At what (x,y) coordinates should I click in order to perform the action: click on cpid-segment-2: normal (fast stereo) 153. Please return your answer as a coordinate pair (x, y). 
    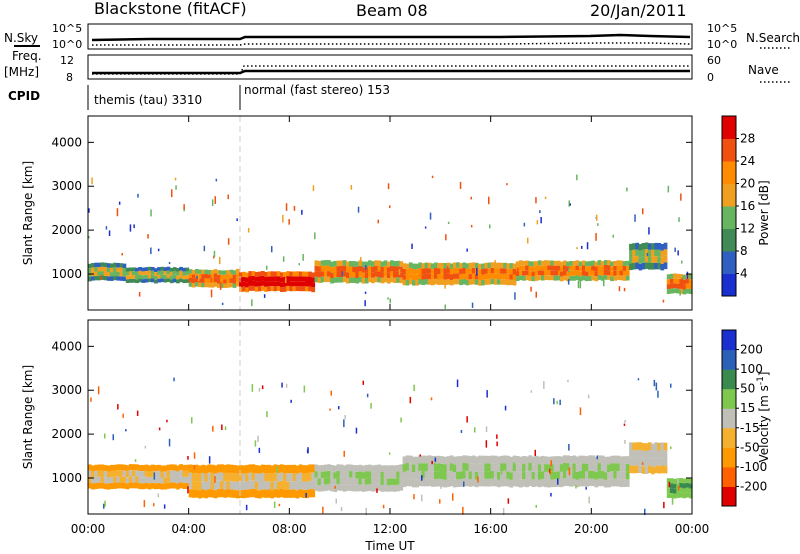
    Looking at the image, I should click on (317, 90).